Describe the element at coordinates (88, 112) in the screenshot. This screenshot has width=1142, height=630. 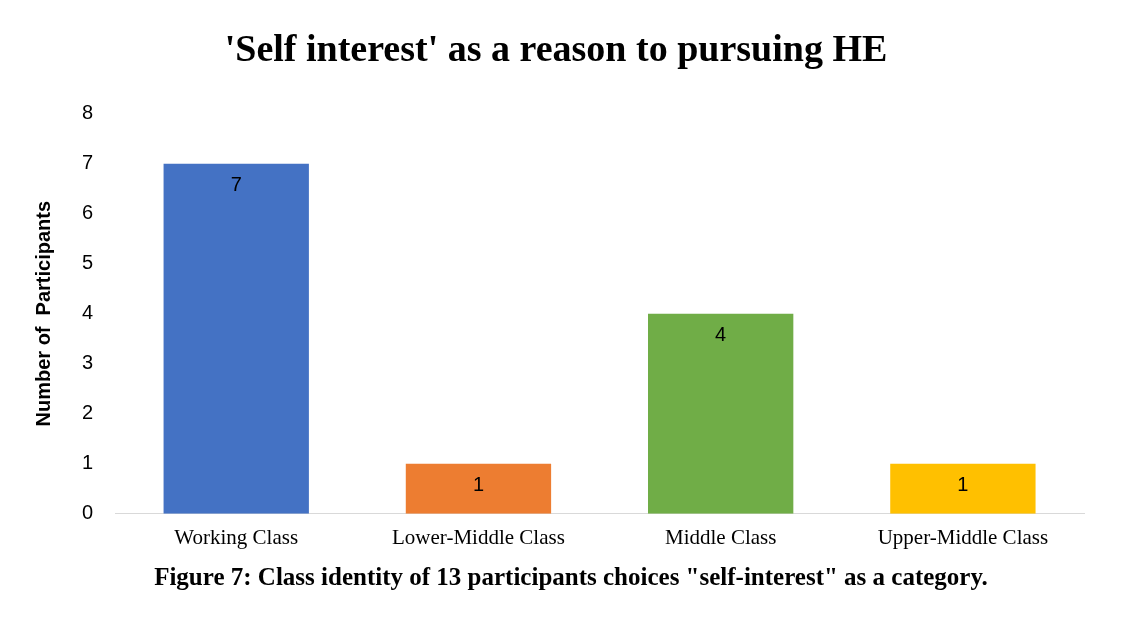
I see `y-tick-label: 8` at that location.